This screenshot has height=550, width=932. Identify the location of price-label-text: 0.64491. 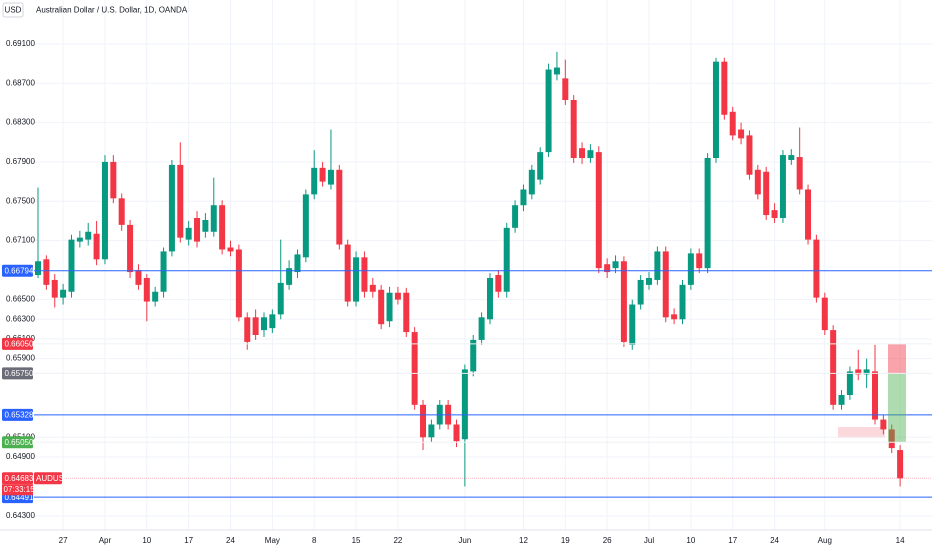
(19, 497).